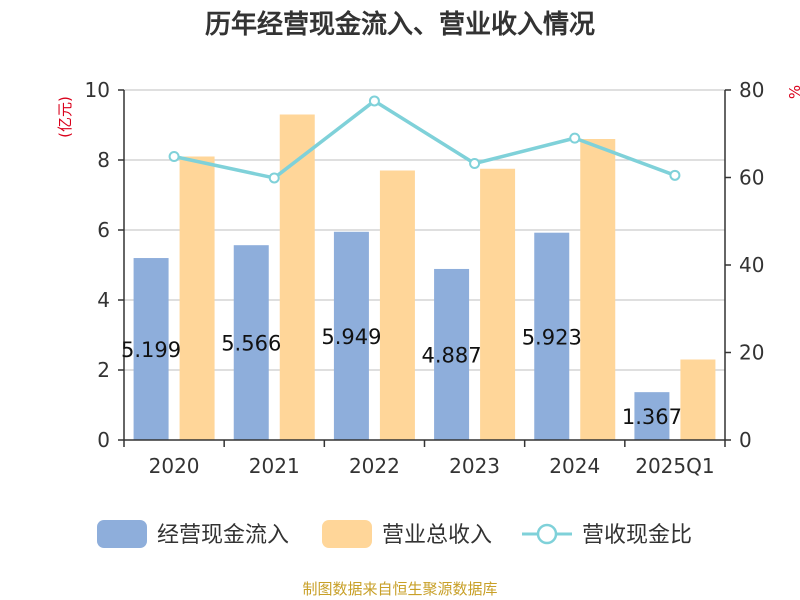  I want to click on data-label: 5.199, so click(151, 350).